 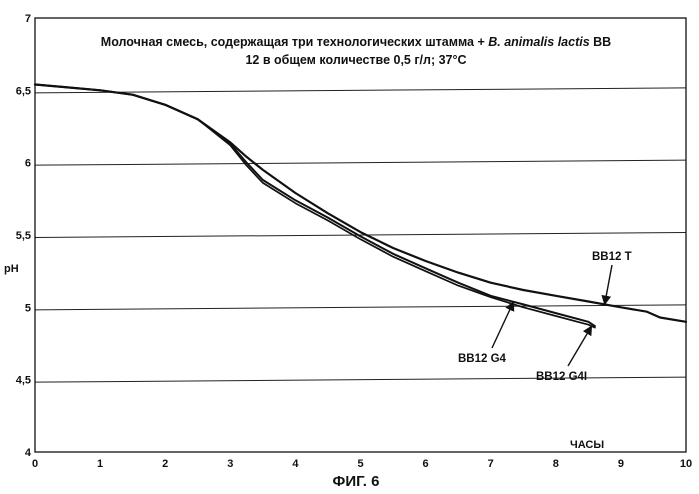 I want to click on y-tick-label: 4, so click(x=28, y=453).